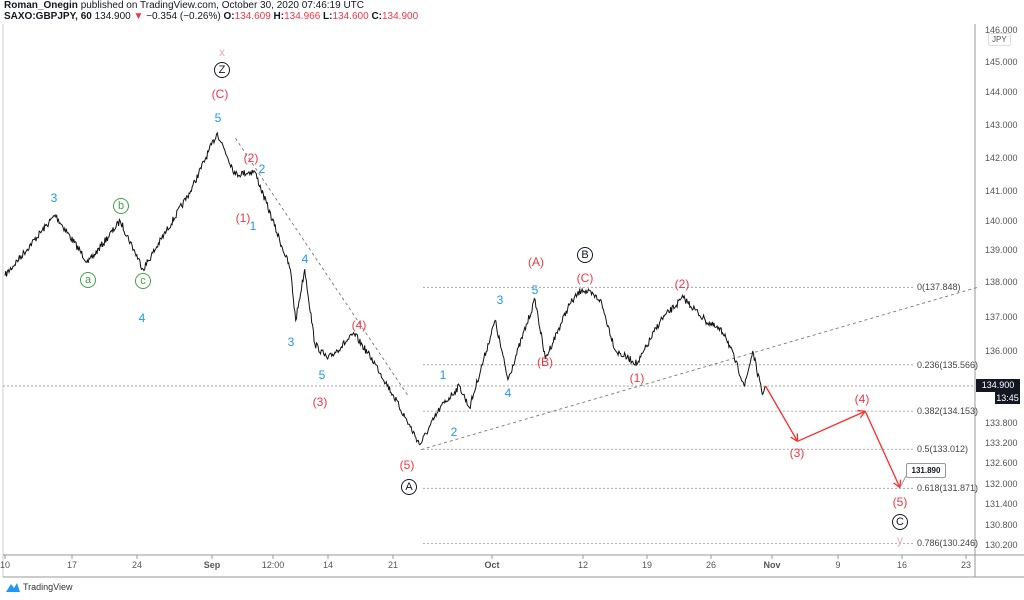 This screenshot has width=1024, height=600. What do you see at coordinates (1001, 351) in the screenshot?
I see `price-tick-label: 136.000` at bounding box center [1001, 351].